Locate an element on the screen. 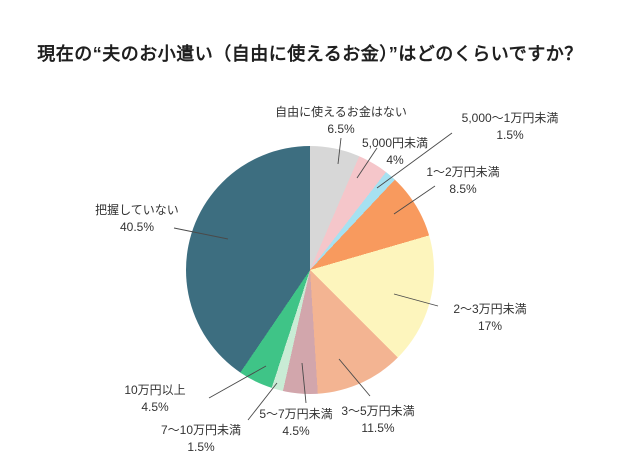  slice-label-pct: 6.5% is located at coordinates (341, 129).